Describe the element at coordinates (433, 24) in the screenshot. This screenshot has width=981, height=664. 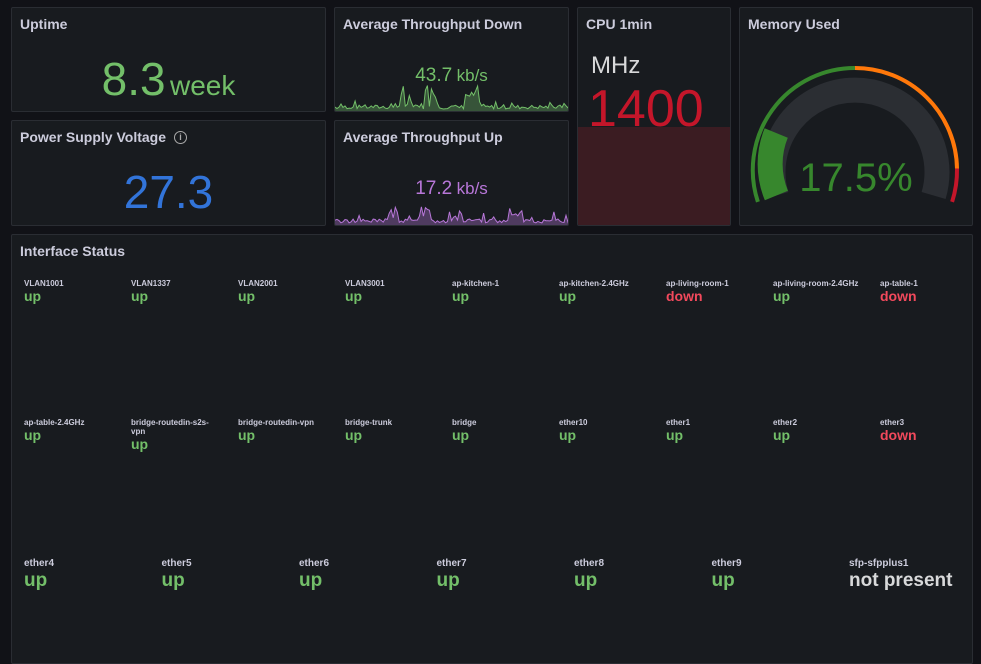
I see `panel-title: Average Throughput Down` at that location.